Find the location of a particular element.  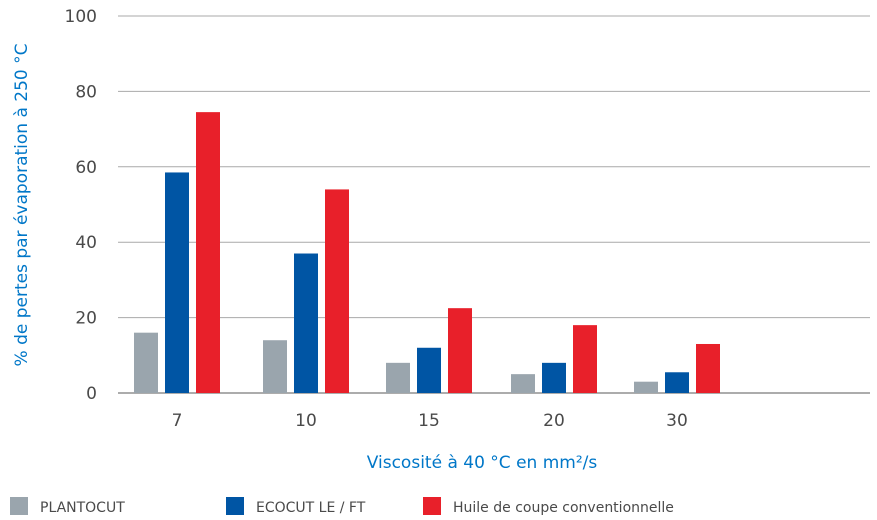

y-axis-title: % de pertes par évaporation à 250 °C is located at coordinates (22, 205).